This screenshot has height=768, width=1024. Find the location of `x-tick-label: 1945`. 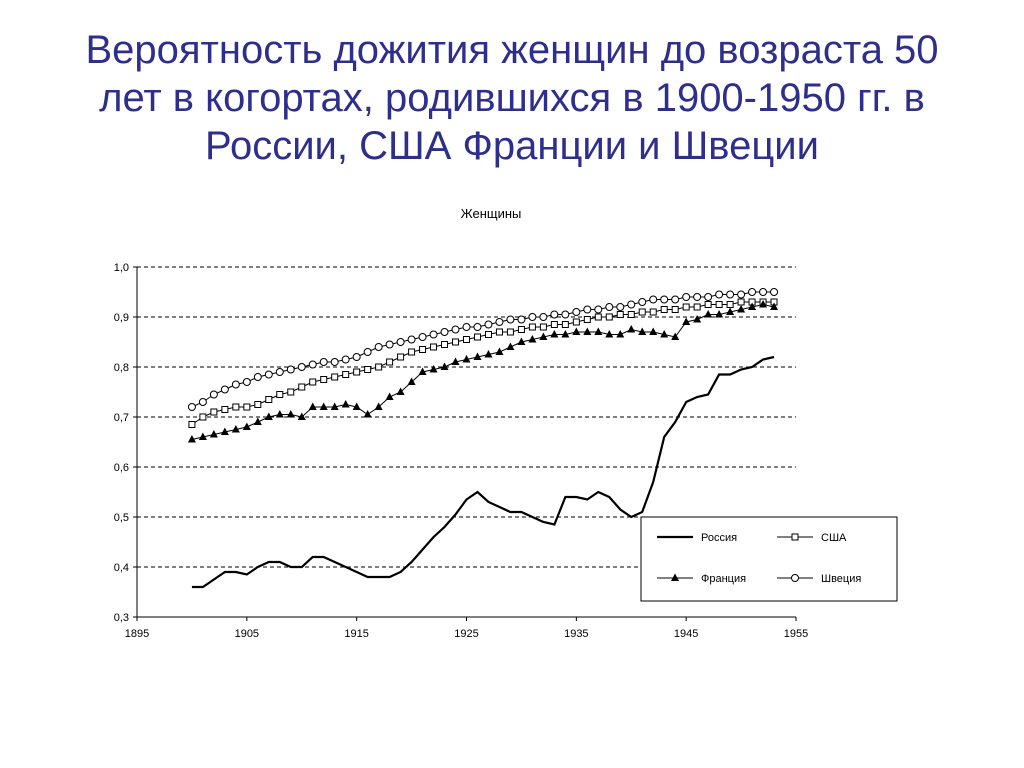

x-tick-label: 1945 is located at coordinates (686, 634).